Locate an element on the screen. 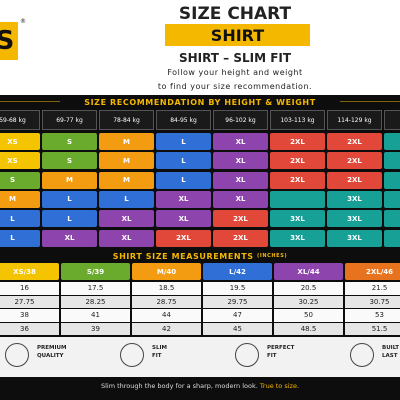 This screenshot has width=400, height=400. measure-header: XS/38 is located at coordinates (29, 271).